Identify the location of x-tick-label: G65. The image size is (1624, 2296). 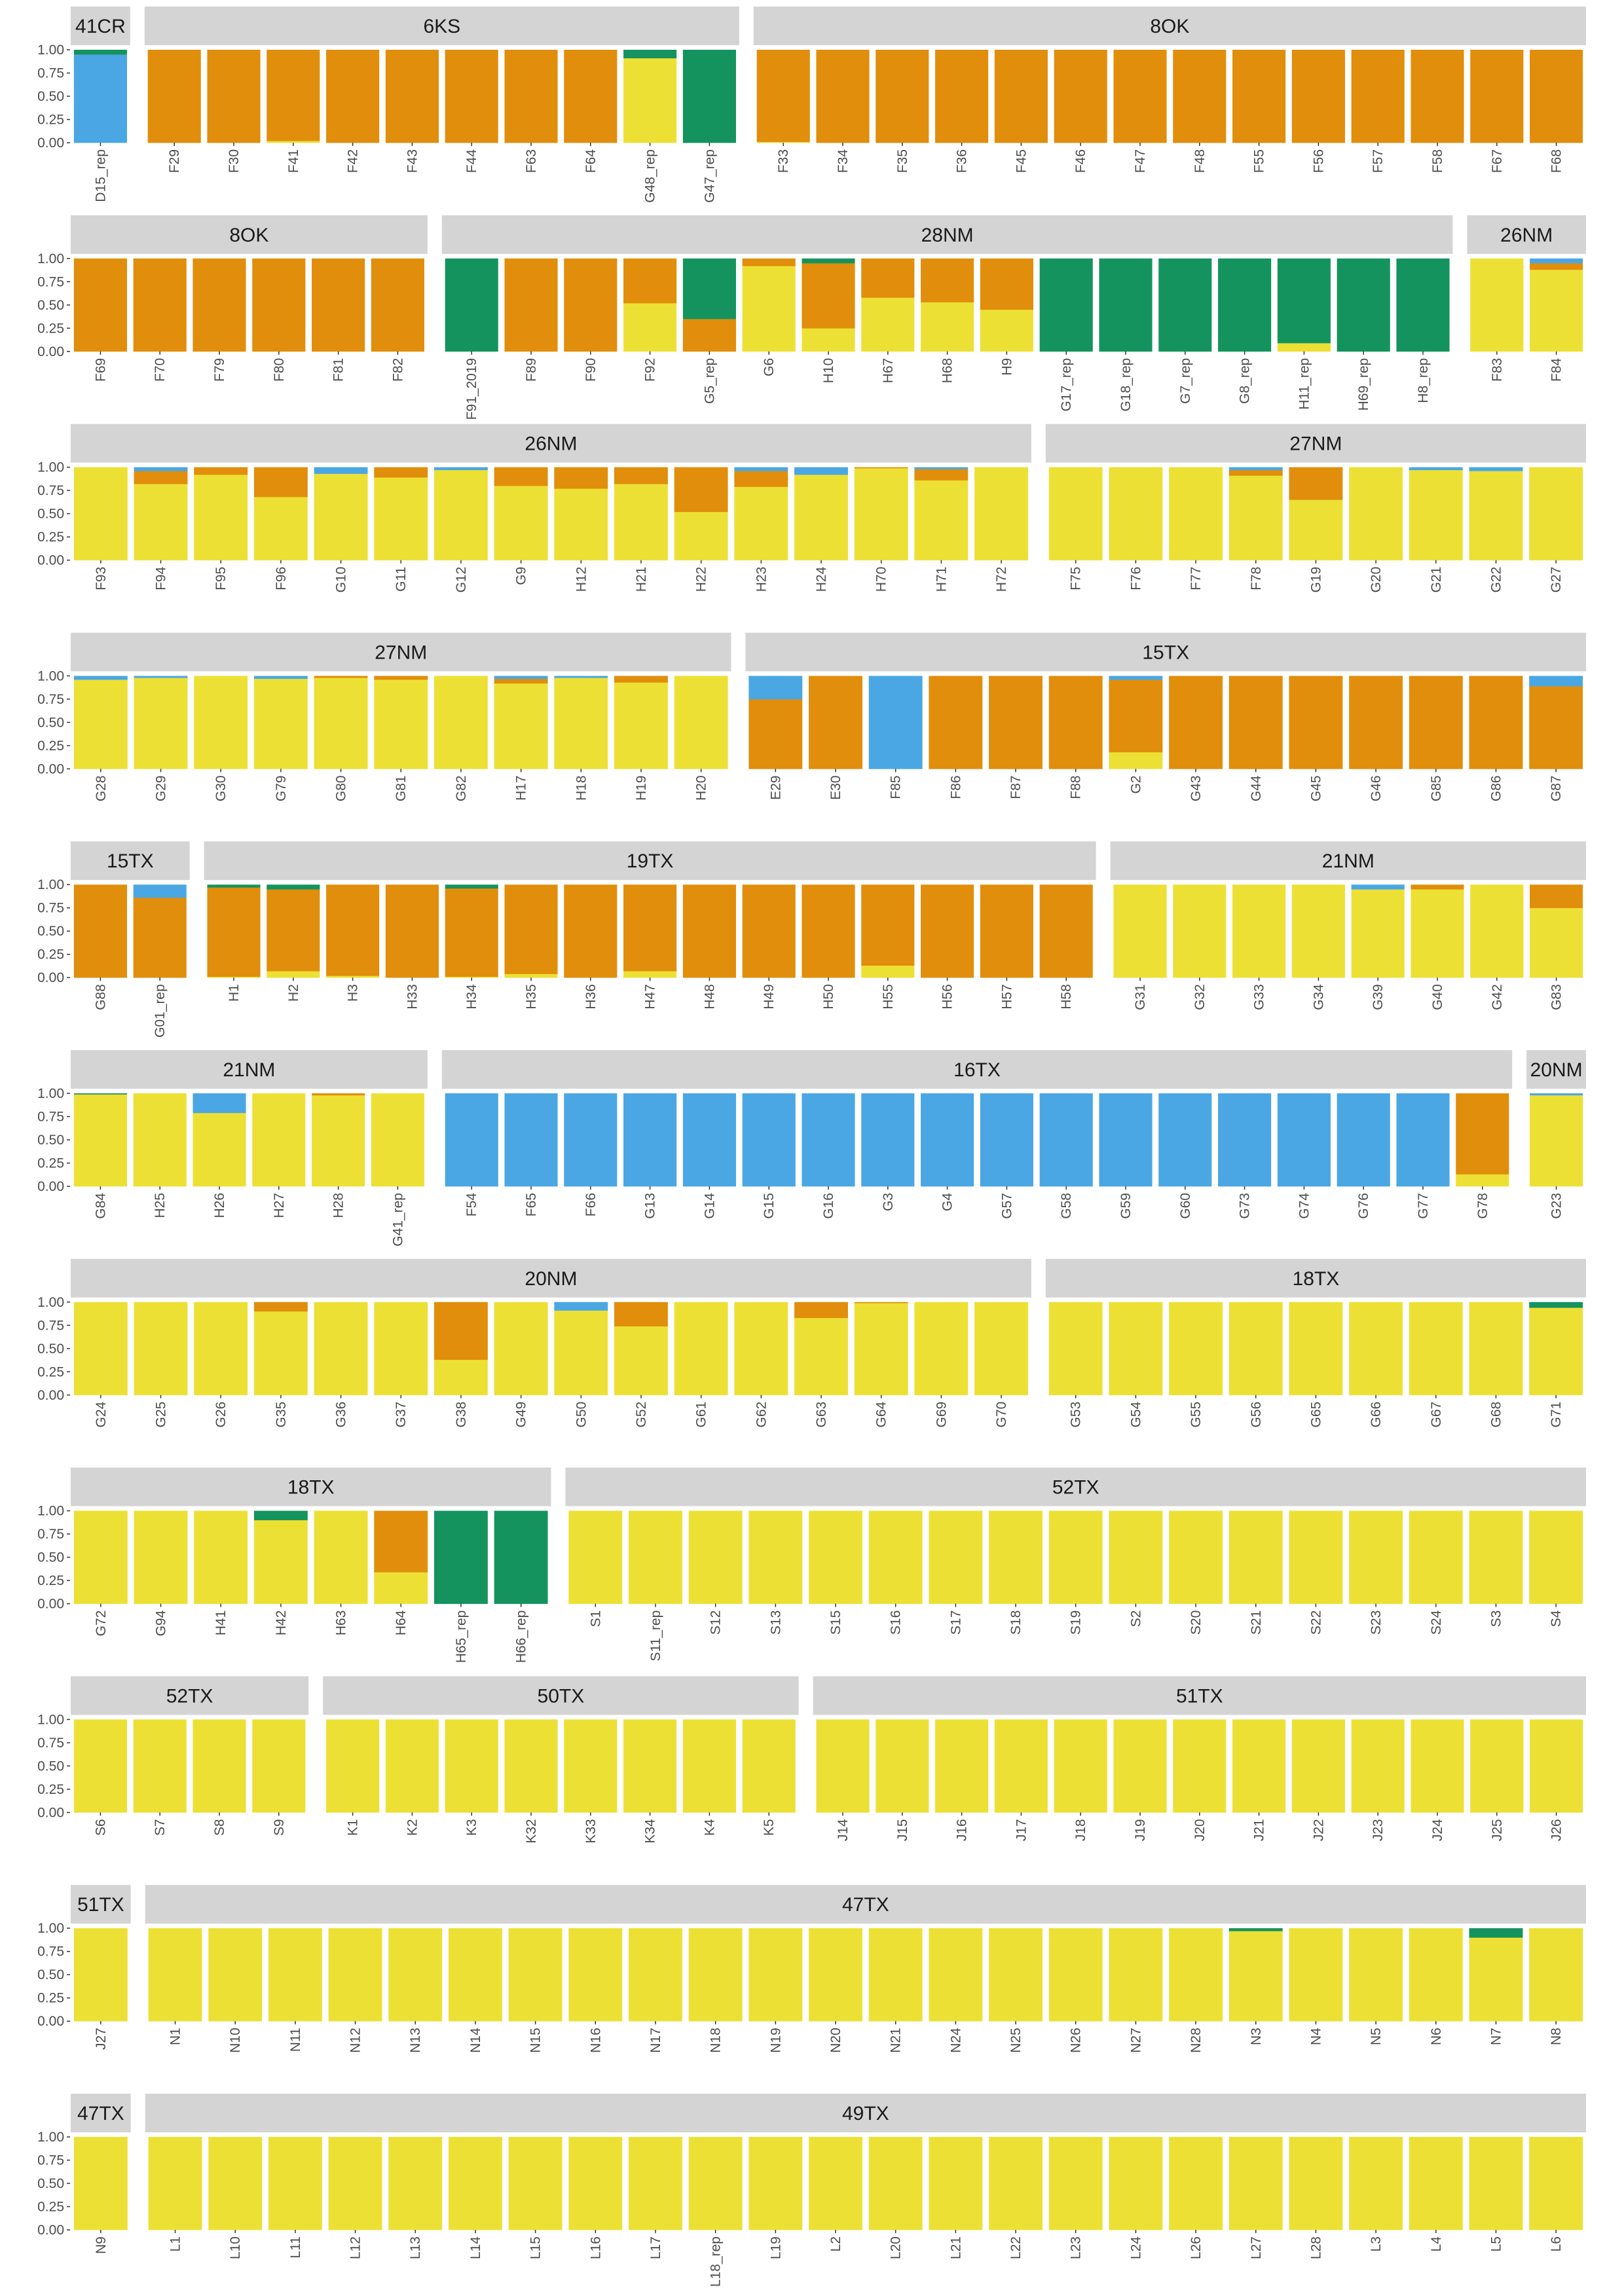
(1315, 1415).